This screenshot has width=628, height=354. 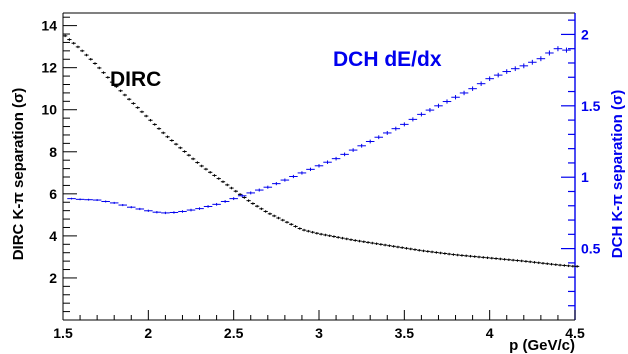 What do you see at coordinates (234, 333) in the screenshot?
I see `x-tick-label: 2.5` at bounding box center [234, 333].